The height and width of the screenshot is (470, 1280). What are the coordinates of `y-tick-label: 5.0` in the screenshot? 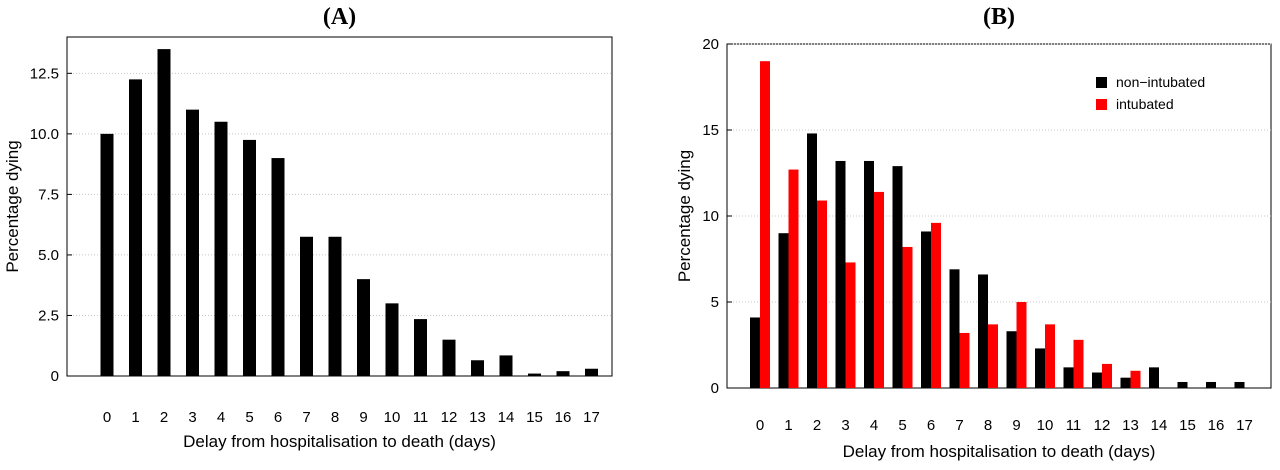 It's located at (48, 255).